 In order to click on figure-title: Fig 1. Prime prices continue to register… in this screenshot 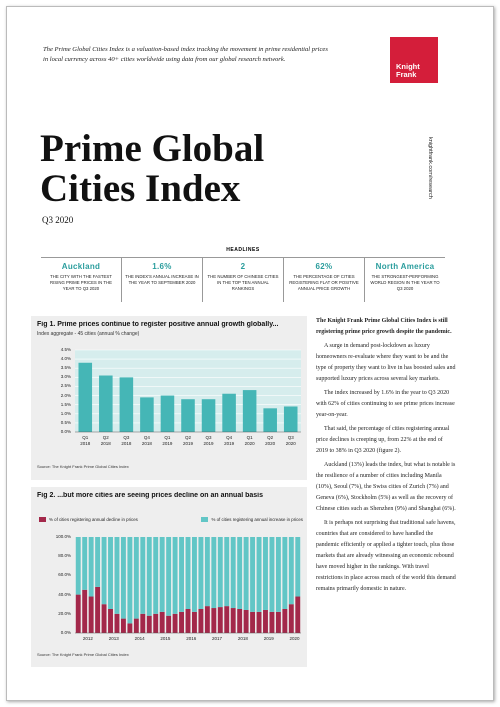, I will do `click(158, 324)`.